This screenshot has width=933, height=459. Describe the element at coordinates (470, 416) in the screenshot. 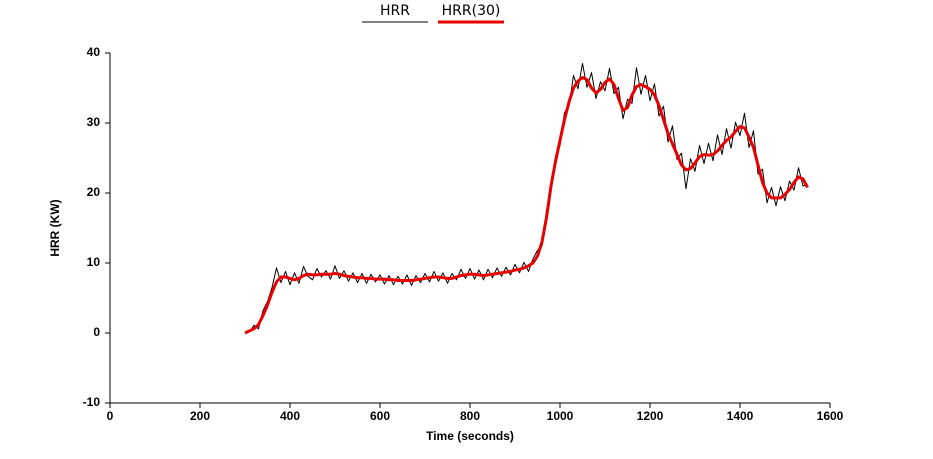

I see `x-tick-label: 800` at that location.